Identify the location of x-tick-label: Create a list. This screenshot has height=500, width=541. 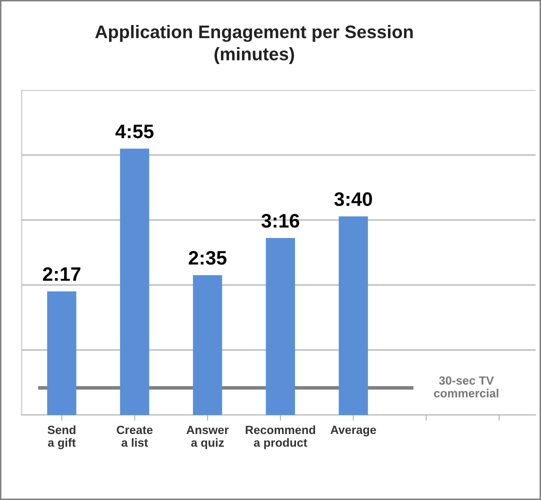
(134, 436).